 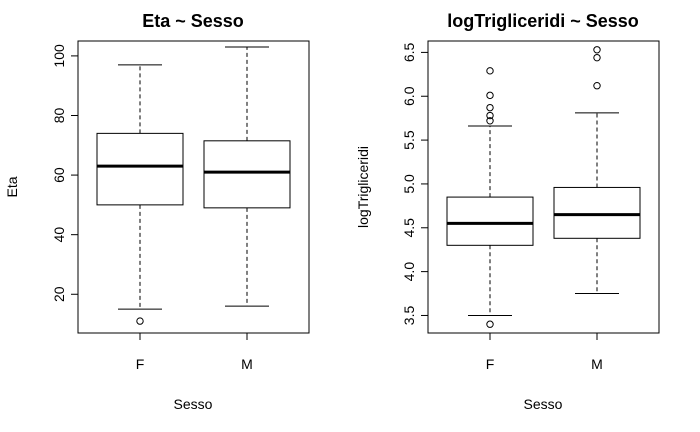 What do you see at coordinates (409, 228) in the screenshot?
I see `y-tick-label: 4.5` at bounding box center [409, 228].